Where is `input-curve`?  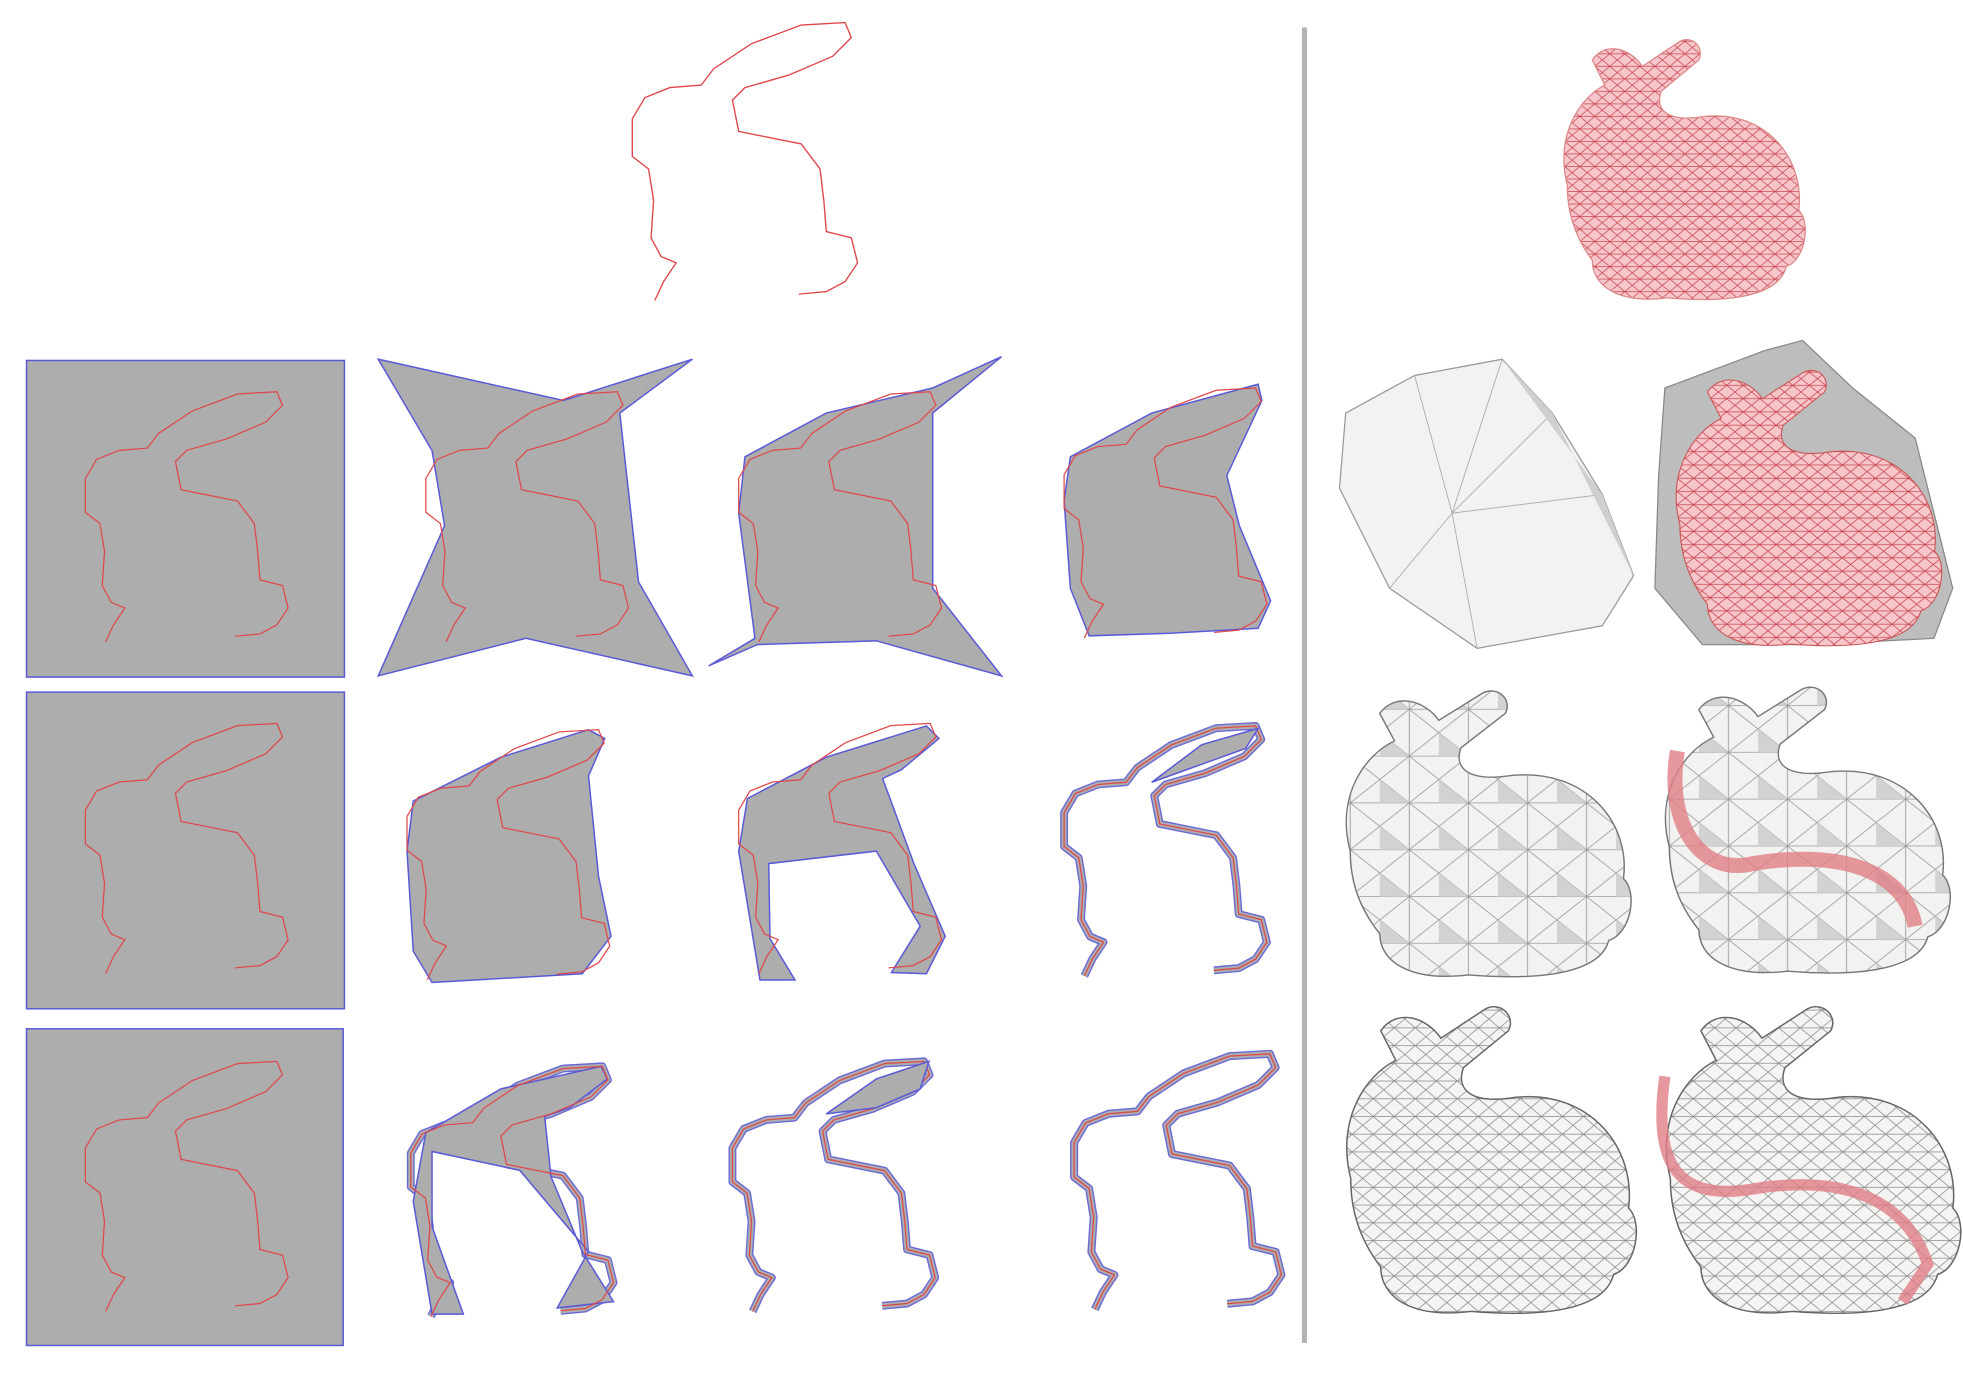 input-curve is located at coordinates (745, 161).